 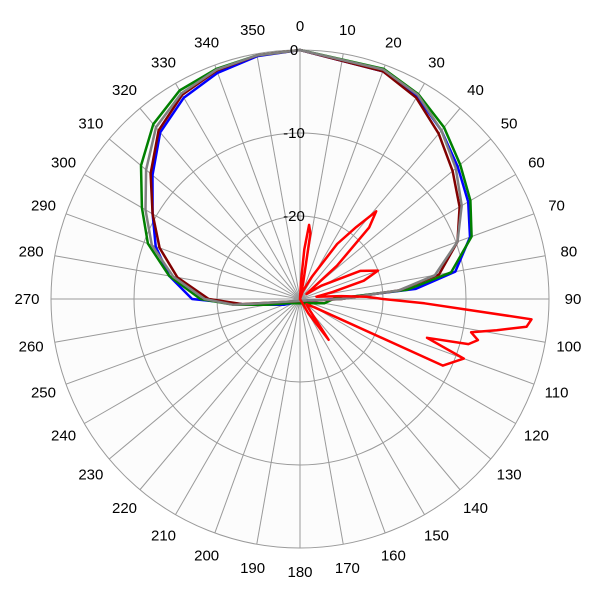 I want to click on angle-tick-label: 20, so click(x=393, y=42).